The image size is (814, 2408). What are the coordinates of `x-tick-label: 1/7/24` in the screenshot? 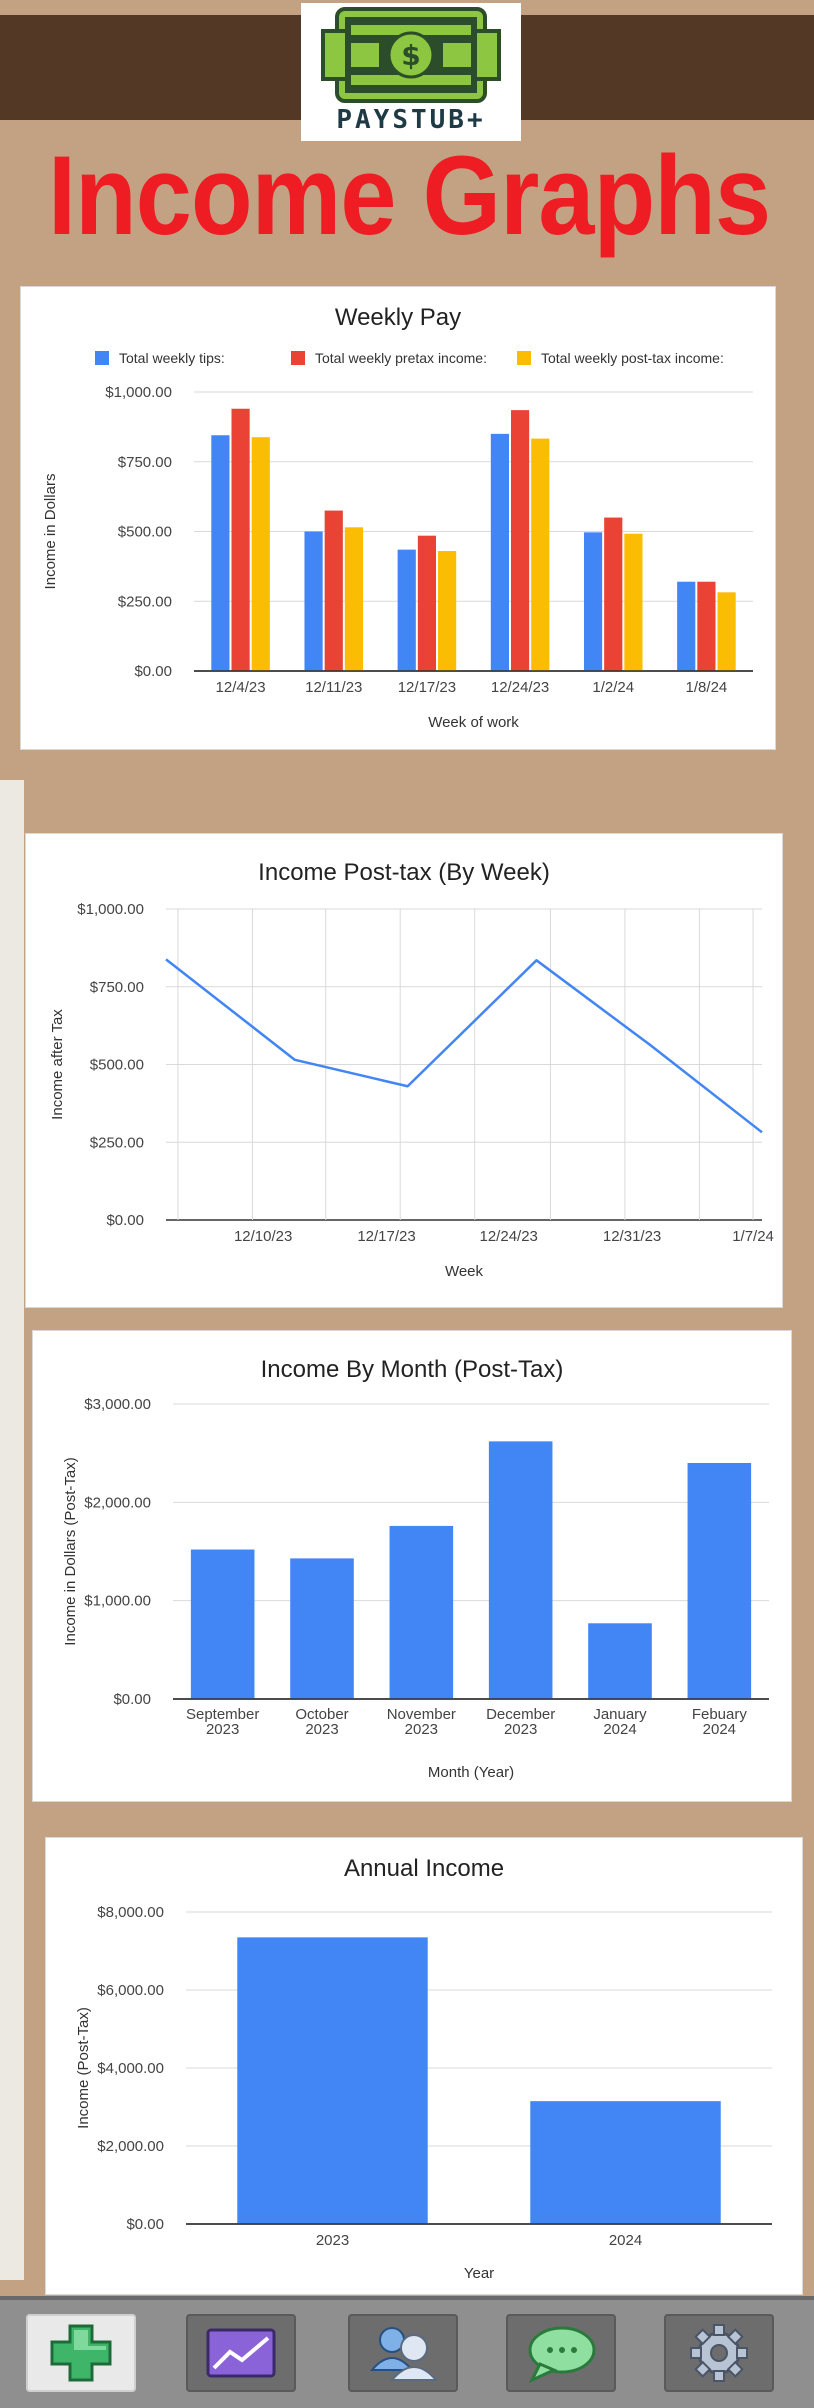 It's located at (753, 1236).